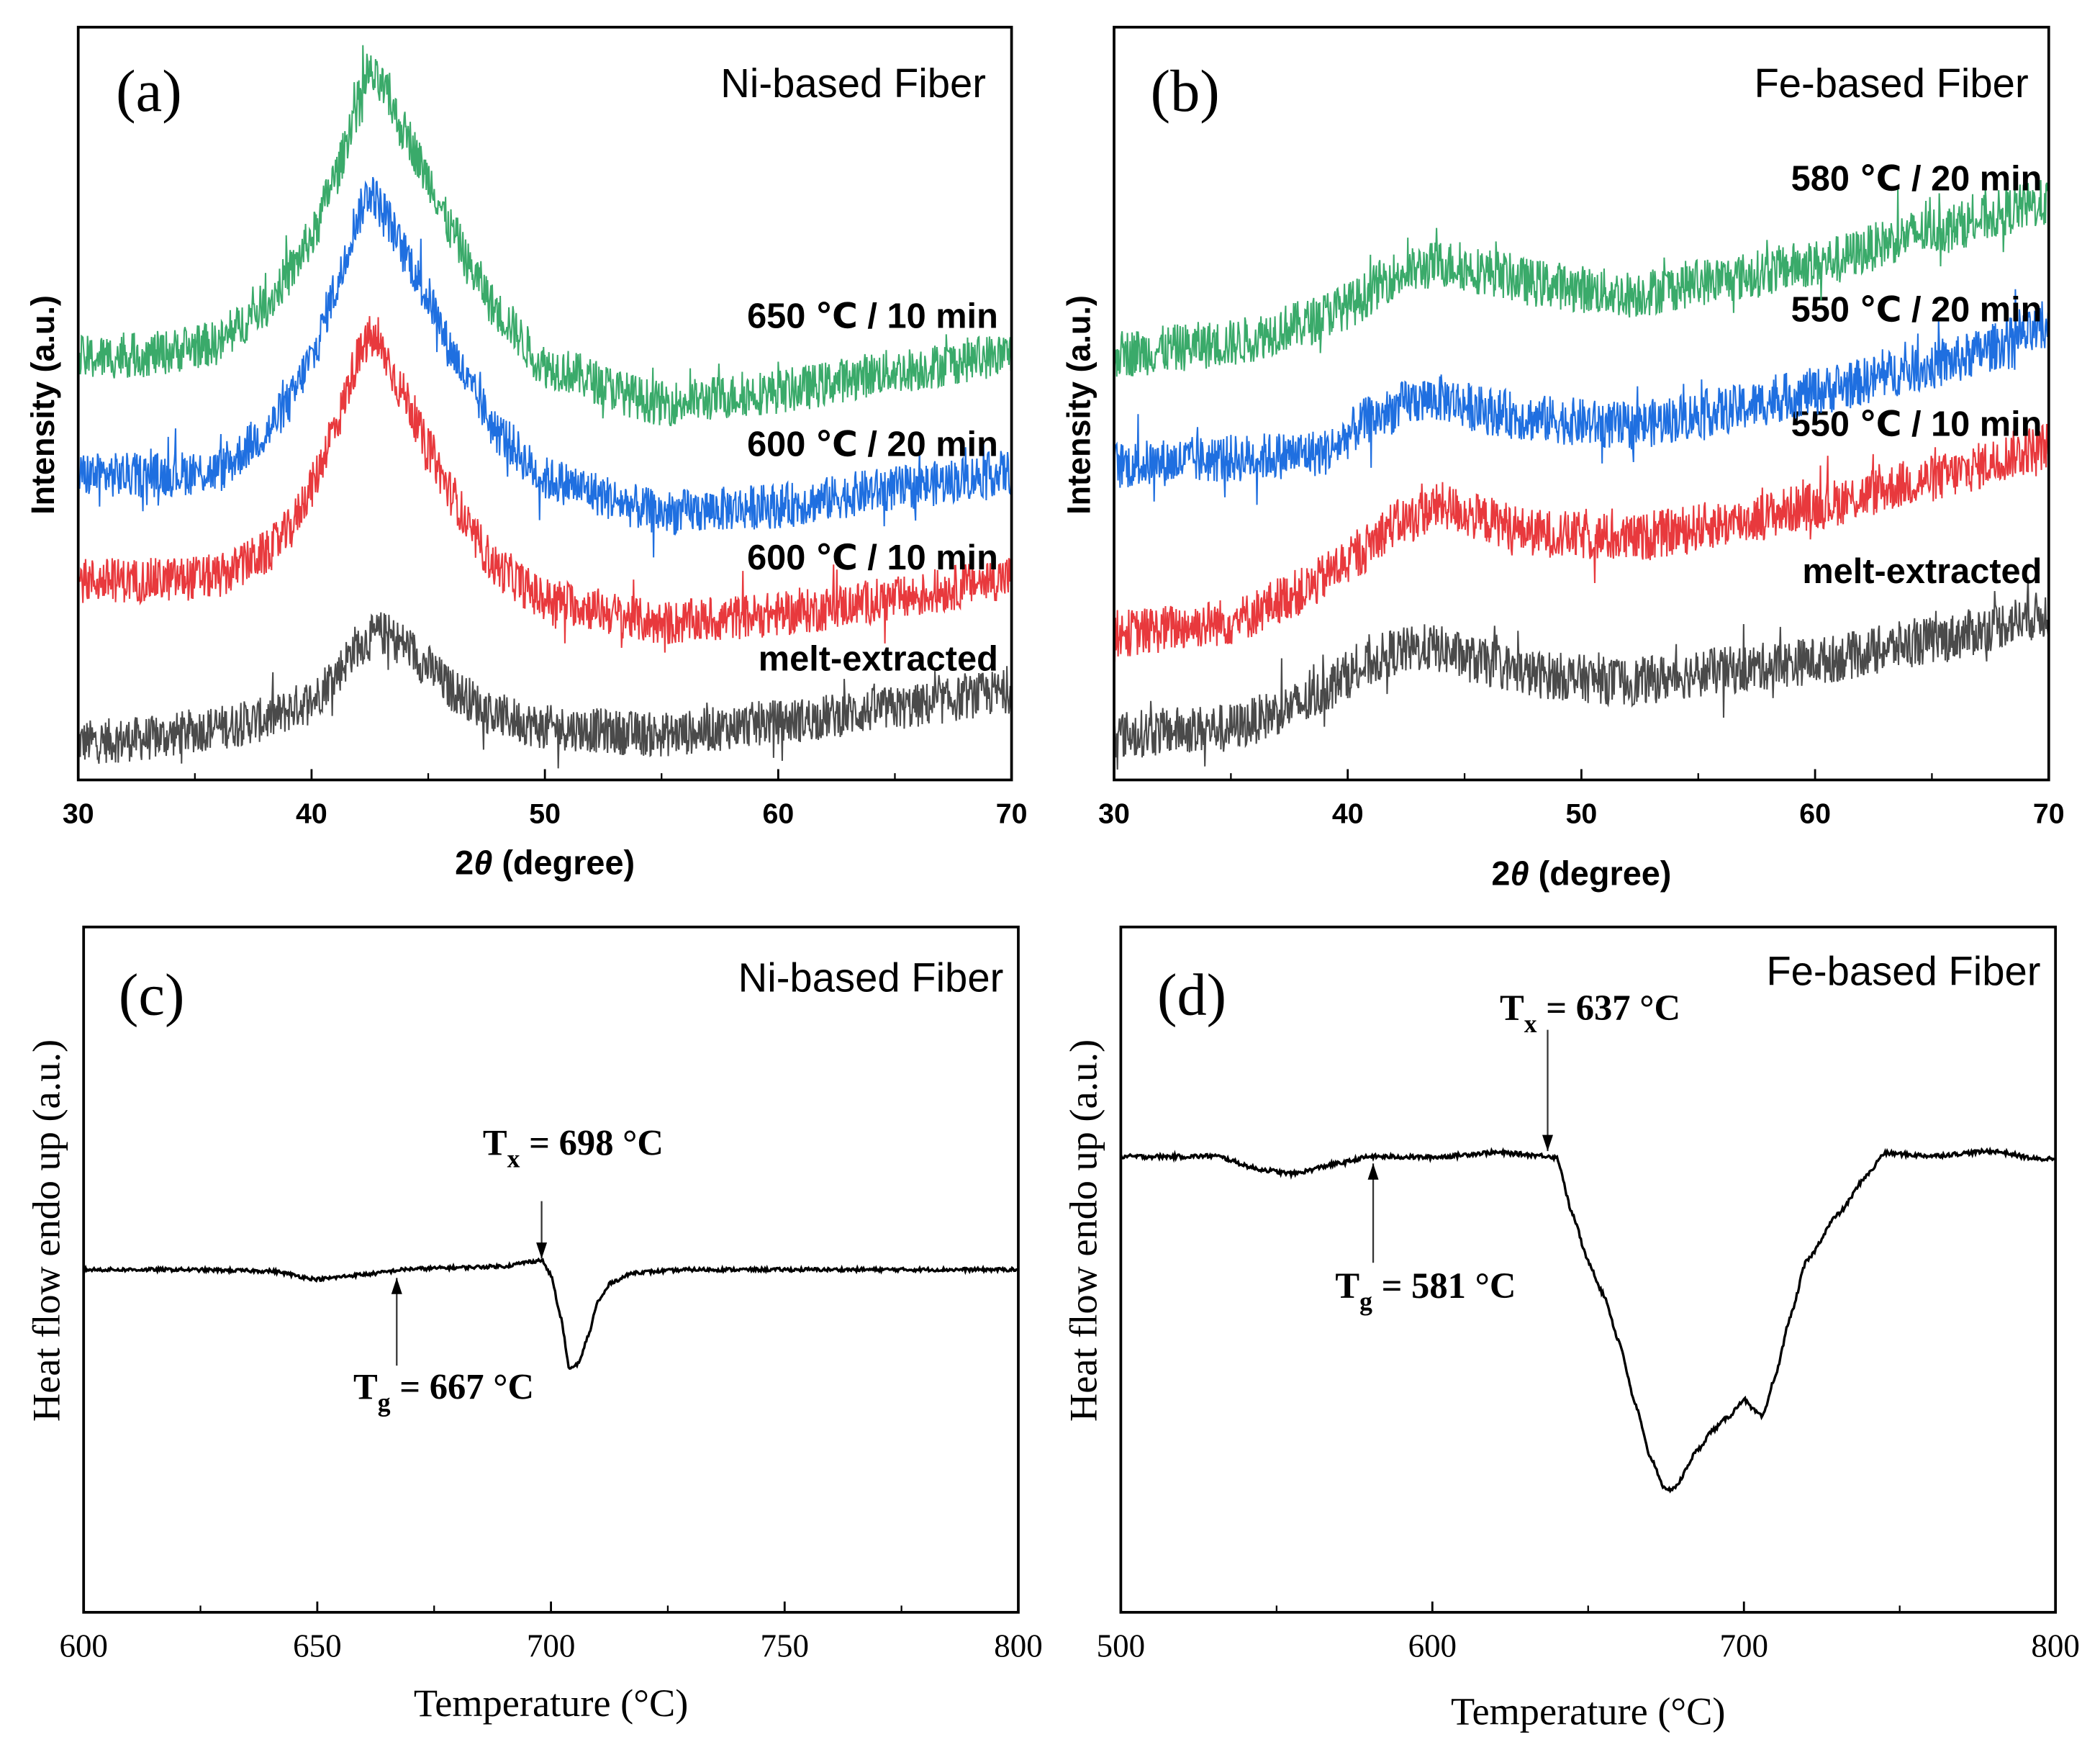 This screenshot has width=2100, height=1742. Describe the element at coordinates (1186, 91) in the screenshot. I see `panel-label: (b)` at that location.